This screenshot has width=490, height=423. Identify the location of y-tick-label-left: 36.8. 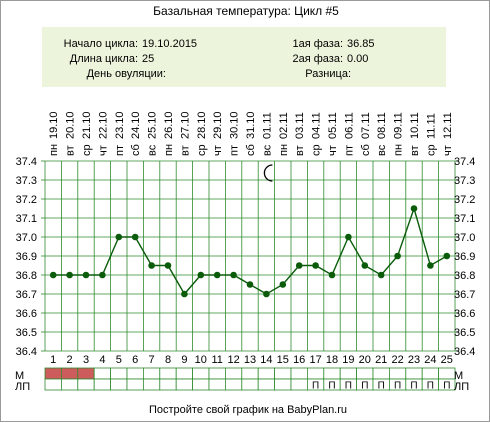
(26, 276).